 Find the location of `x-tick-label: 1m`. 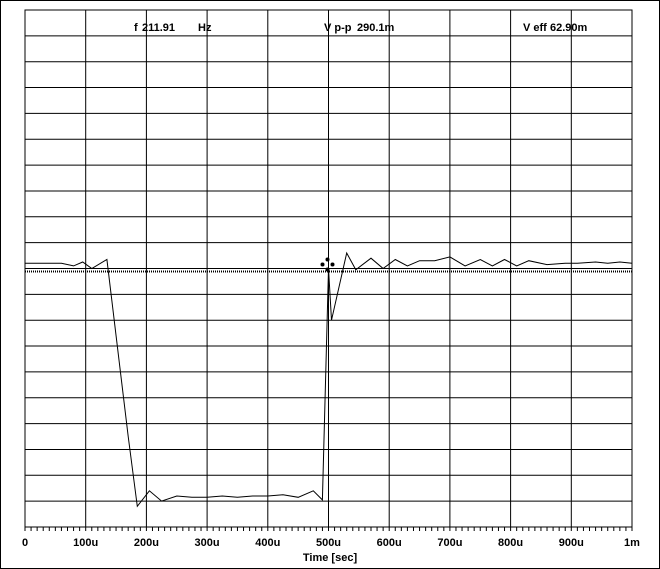

x-tick-label: 1m is located at coordinates (632, 543).